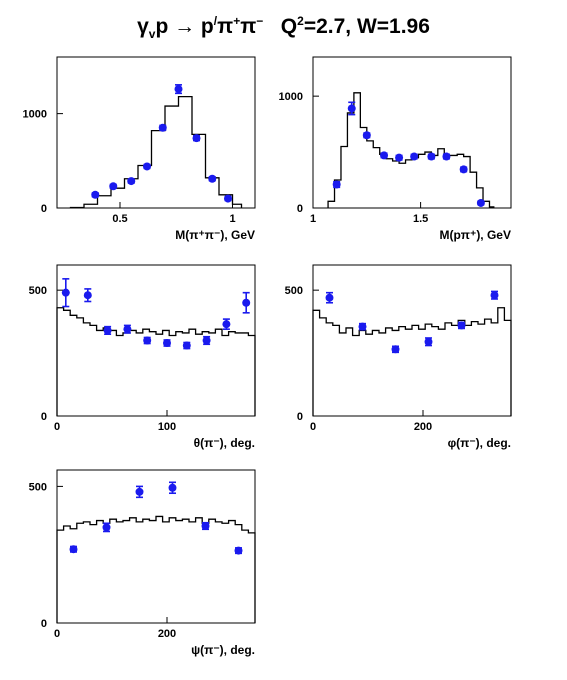 Image resolution: width=567 pixels, height=680 pixels. What do you see at coordinates (119, 219) in the screenshot?
I see `x-tick-label: 0.5` at bounding box center [119, 219].